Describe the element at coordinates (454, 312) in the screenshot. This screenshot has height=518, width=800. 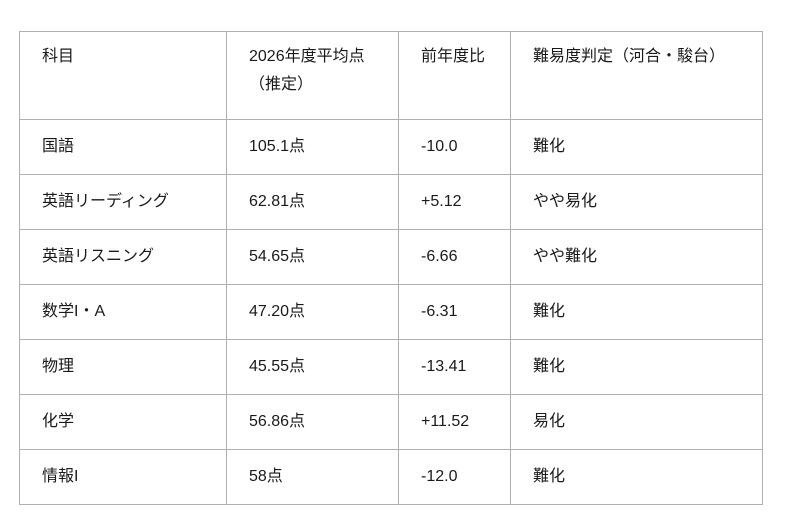
I see `cell-yoy: -6.31` at that location.